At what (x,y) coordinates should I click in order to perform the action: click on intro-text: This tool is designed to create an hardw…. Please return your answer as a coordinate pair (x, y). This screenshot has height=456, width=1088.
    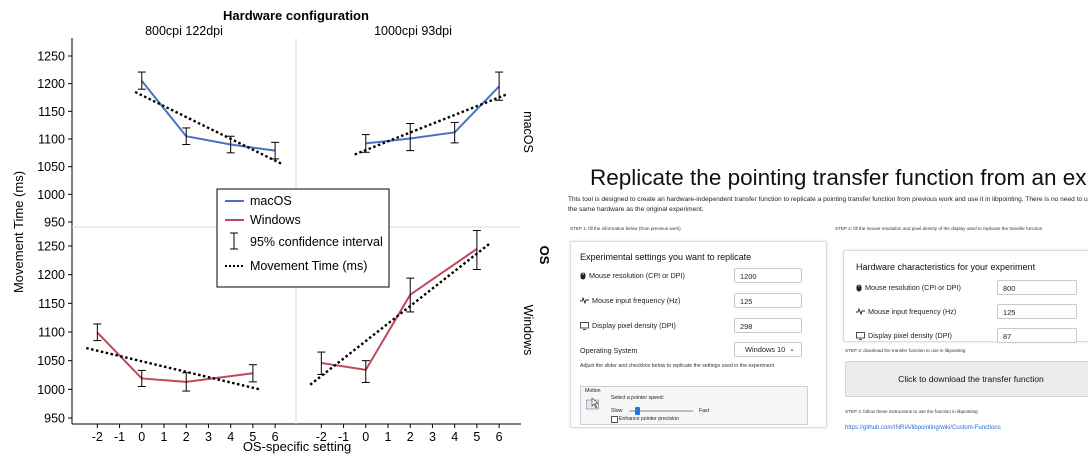
    Looking at the image, I should click on (828, 204).